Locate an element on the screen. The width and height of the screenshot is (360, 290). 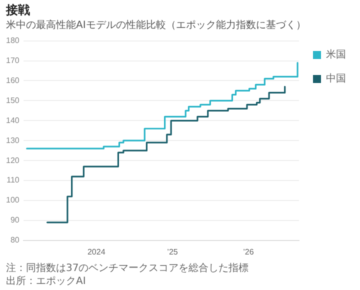
legend-label: 中国 is located at coordinates (336, 78).